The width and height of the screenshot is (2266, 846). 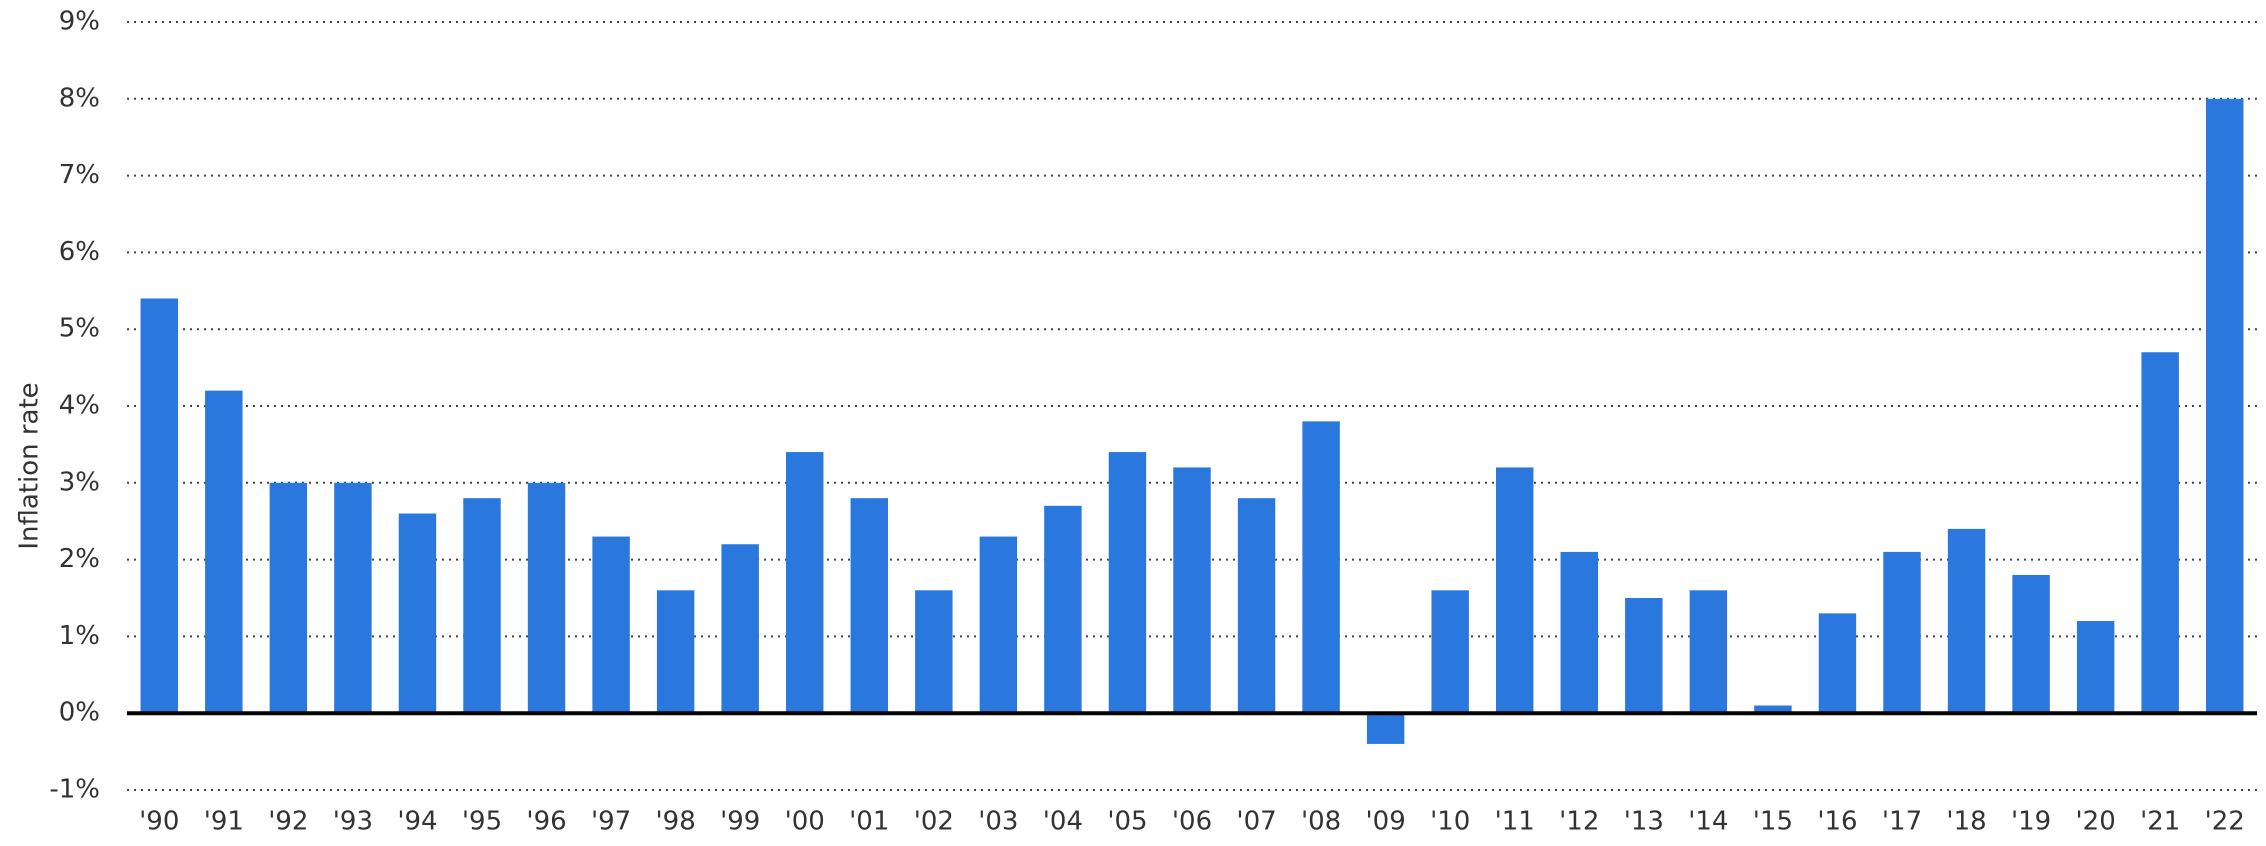 What do you see at coordinates (417, 822) in the screenshot?
I see `x-tick-label: '94` at bounding box center [417, 822].